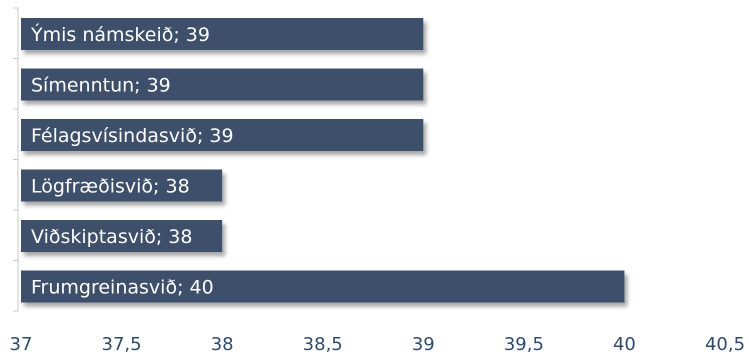 This screenshot has height=358, width=749. I want to click on x-tick-label: 39,5, so click(524, 344).